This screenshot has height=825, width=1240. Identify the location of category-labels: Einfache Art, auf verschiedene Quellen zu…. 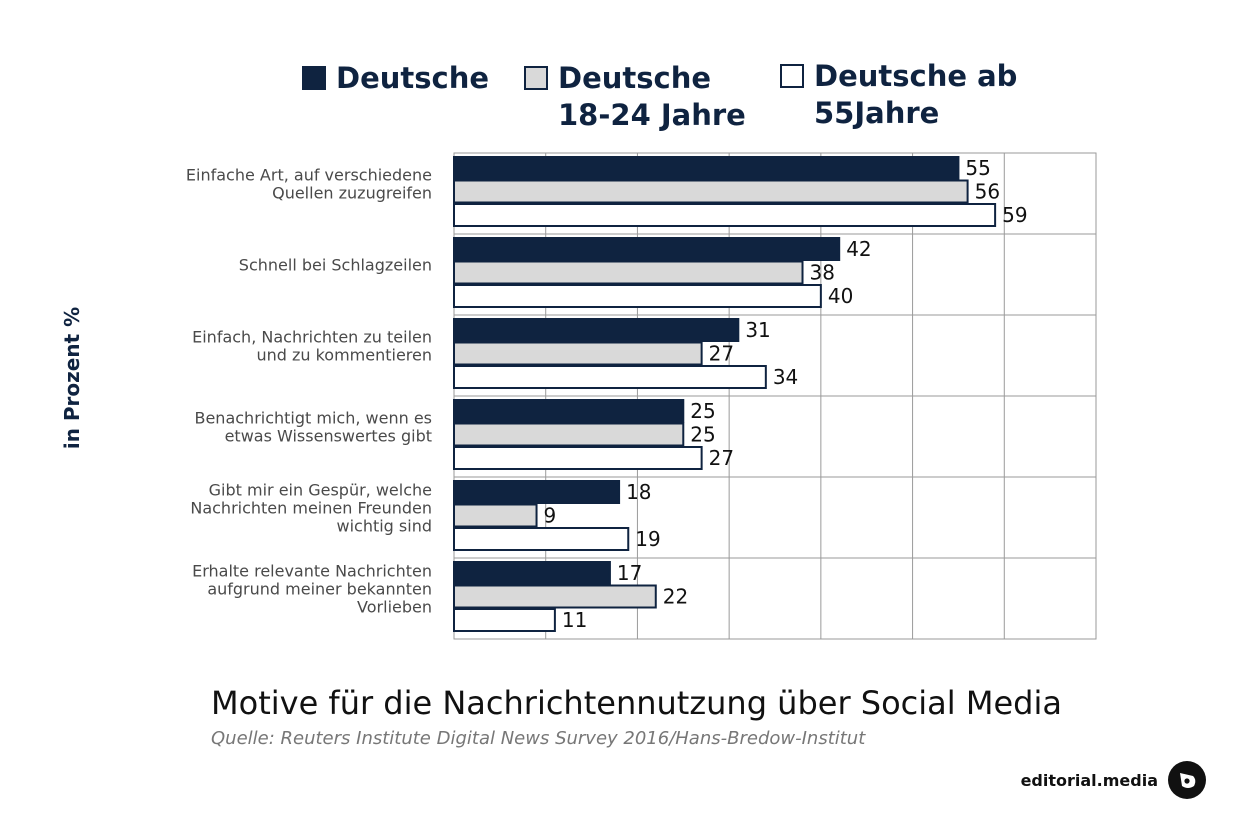
(309, 391).